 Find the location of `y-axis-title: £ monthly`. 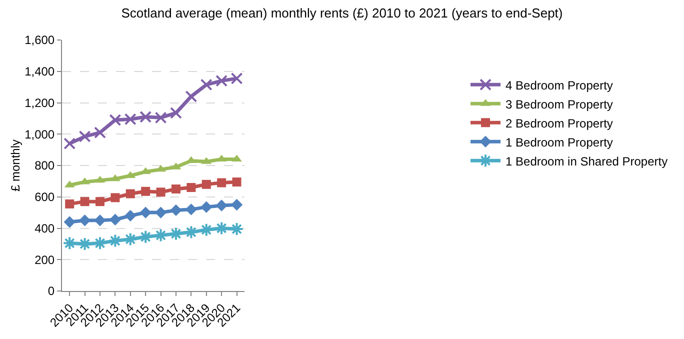

y-axis-title: £ monthly is located at coordinates (15, 165).